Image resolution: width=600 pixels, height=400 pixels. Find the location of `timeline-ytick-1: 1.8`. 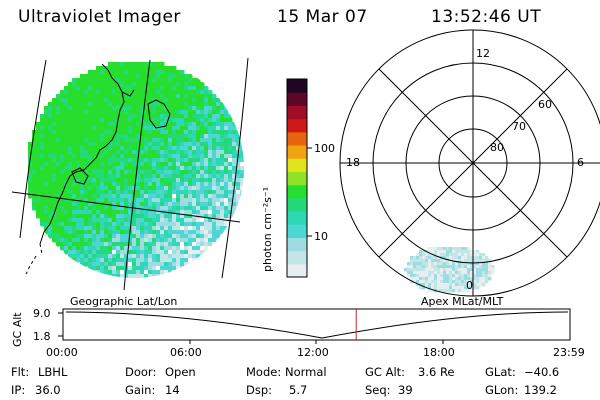

timeline-ytick-1: 1.8 is located at coordinates (42, 336).